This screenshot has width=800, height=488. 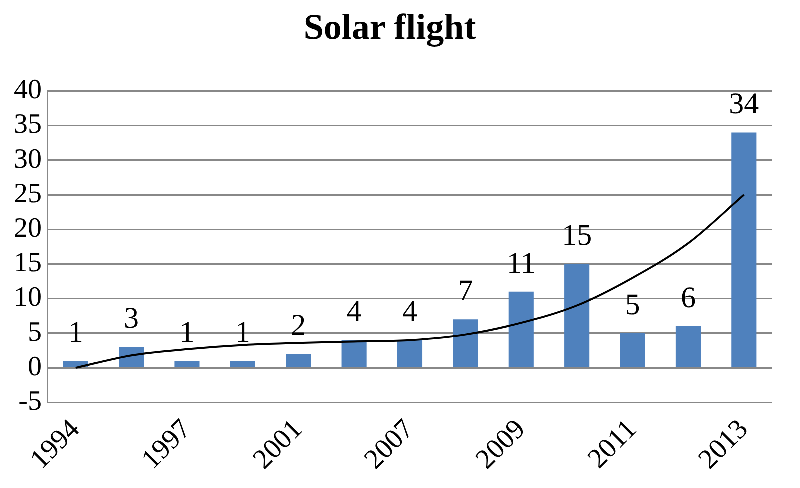 I want to click on y-tick-label: 25, so click(x=28, y=194).